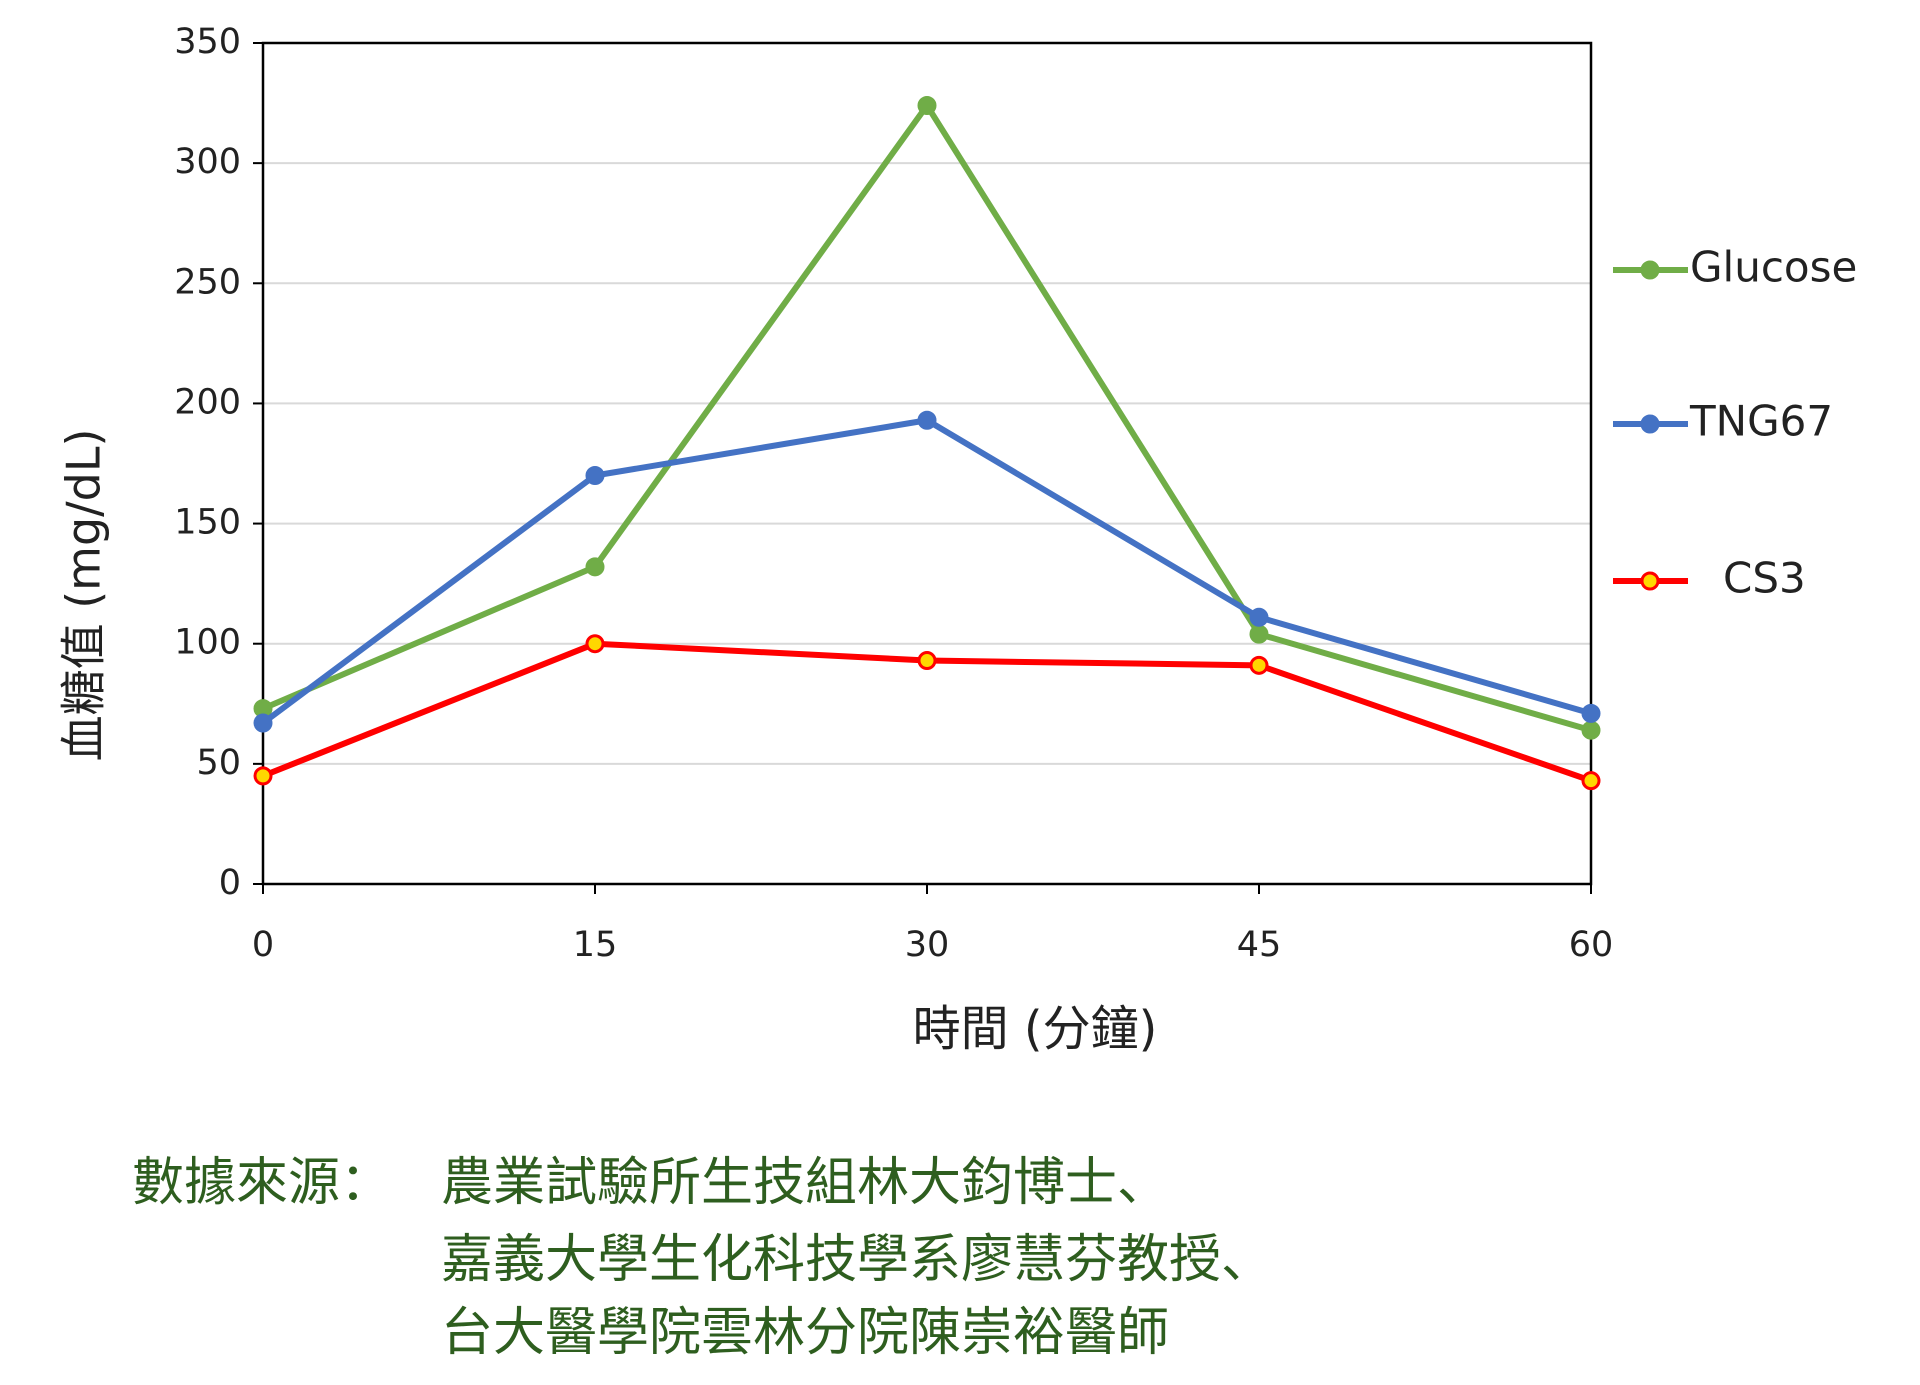  Describe the element at coordinates (218, 763) in the screenshot. I see `y-tick-label: 50` at that location.